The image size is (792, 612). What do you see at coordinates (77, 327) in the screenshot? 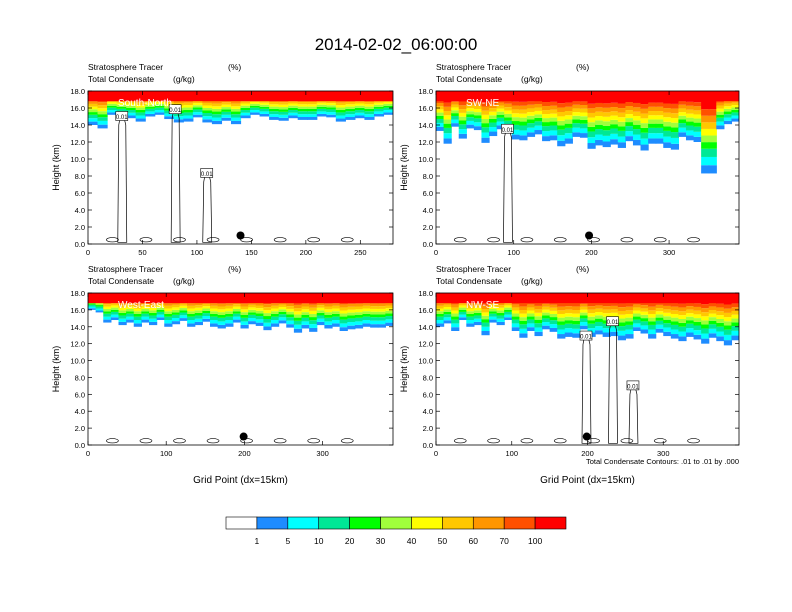
I see `y-tick-label: 14.0` at bounding box center [77, 327].